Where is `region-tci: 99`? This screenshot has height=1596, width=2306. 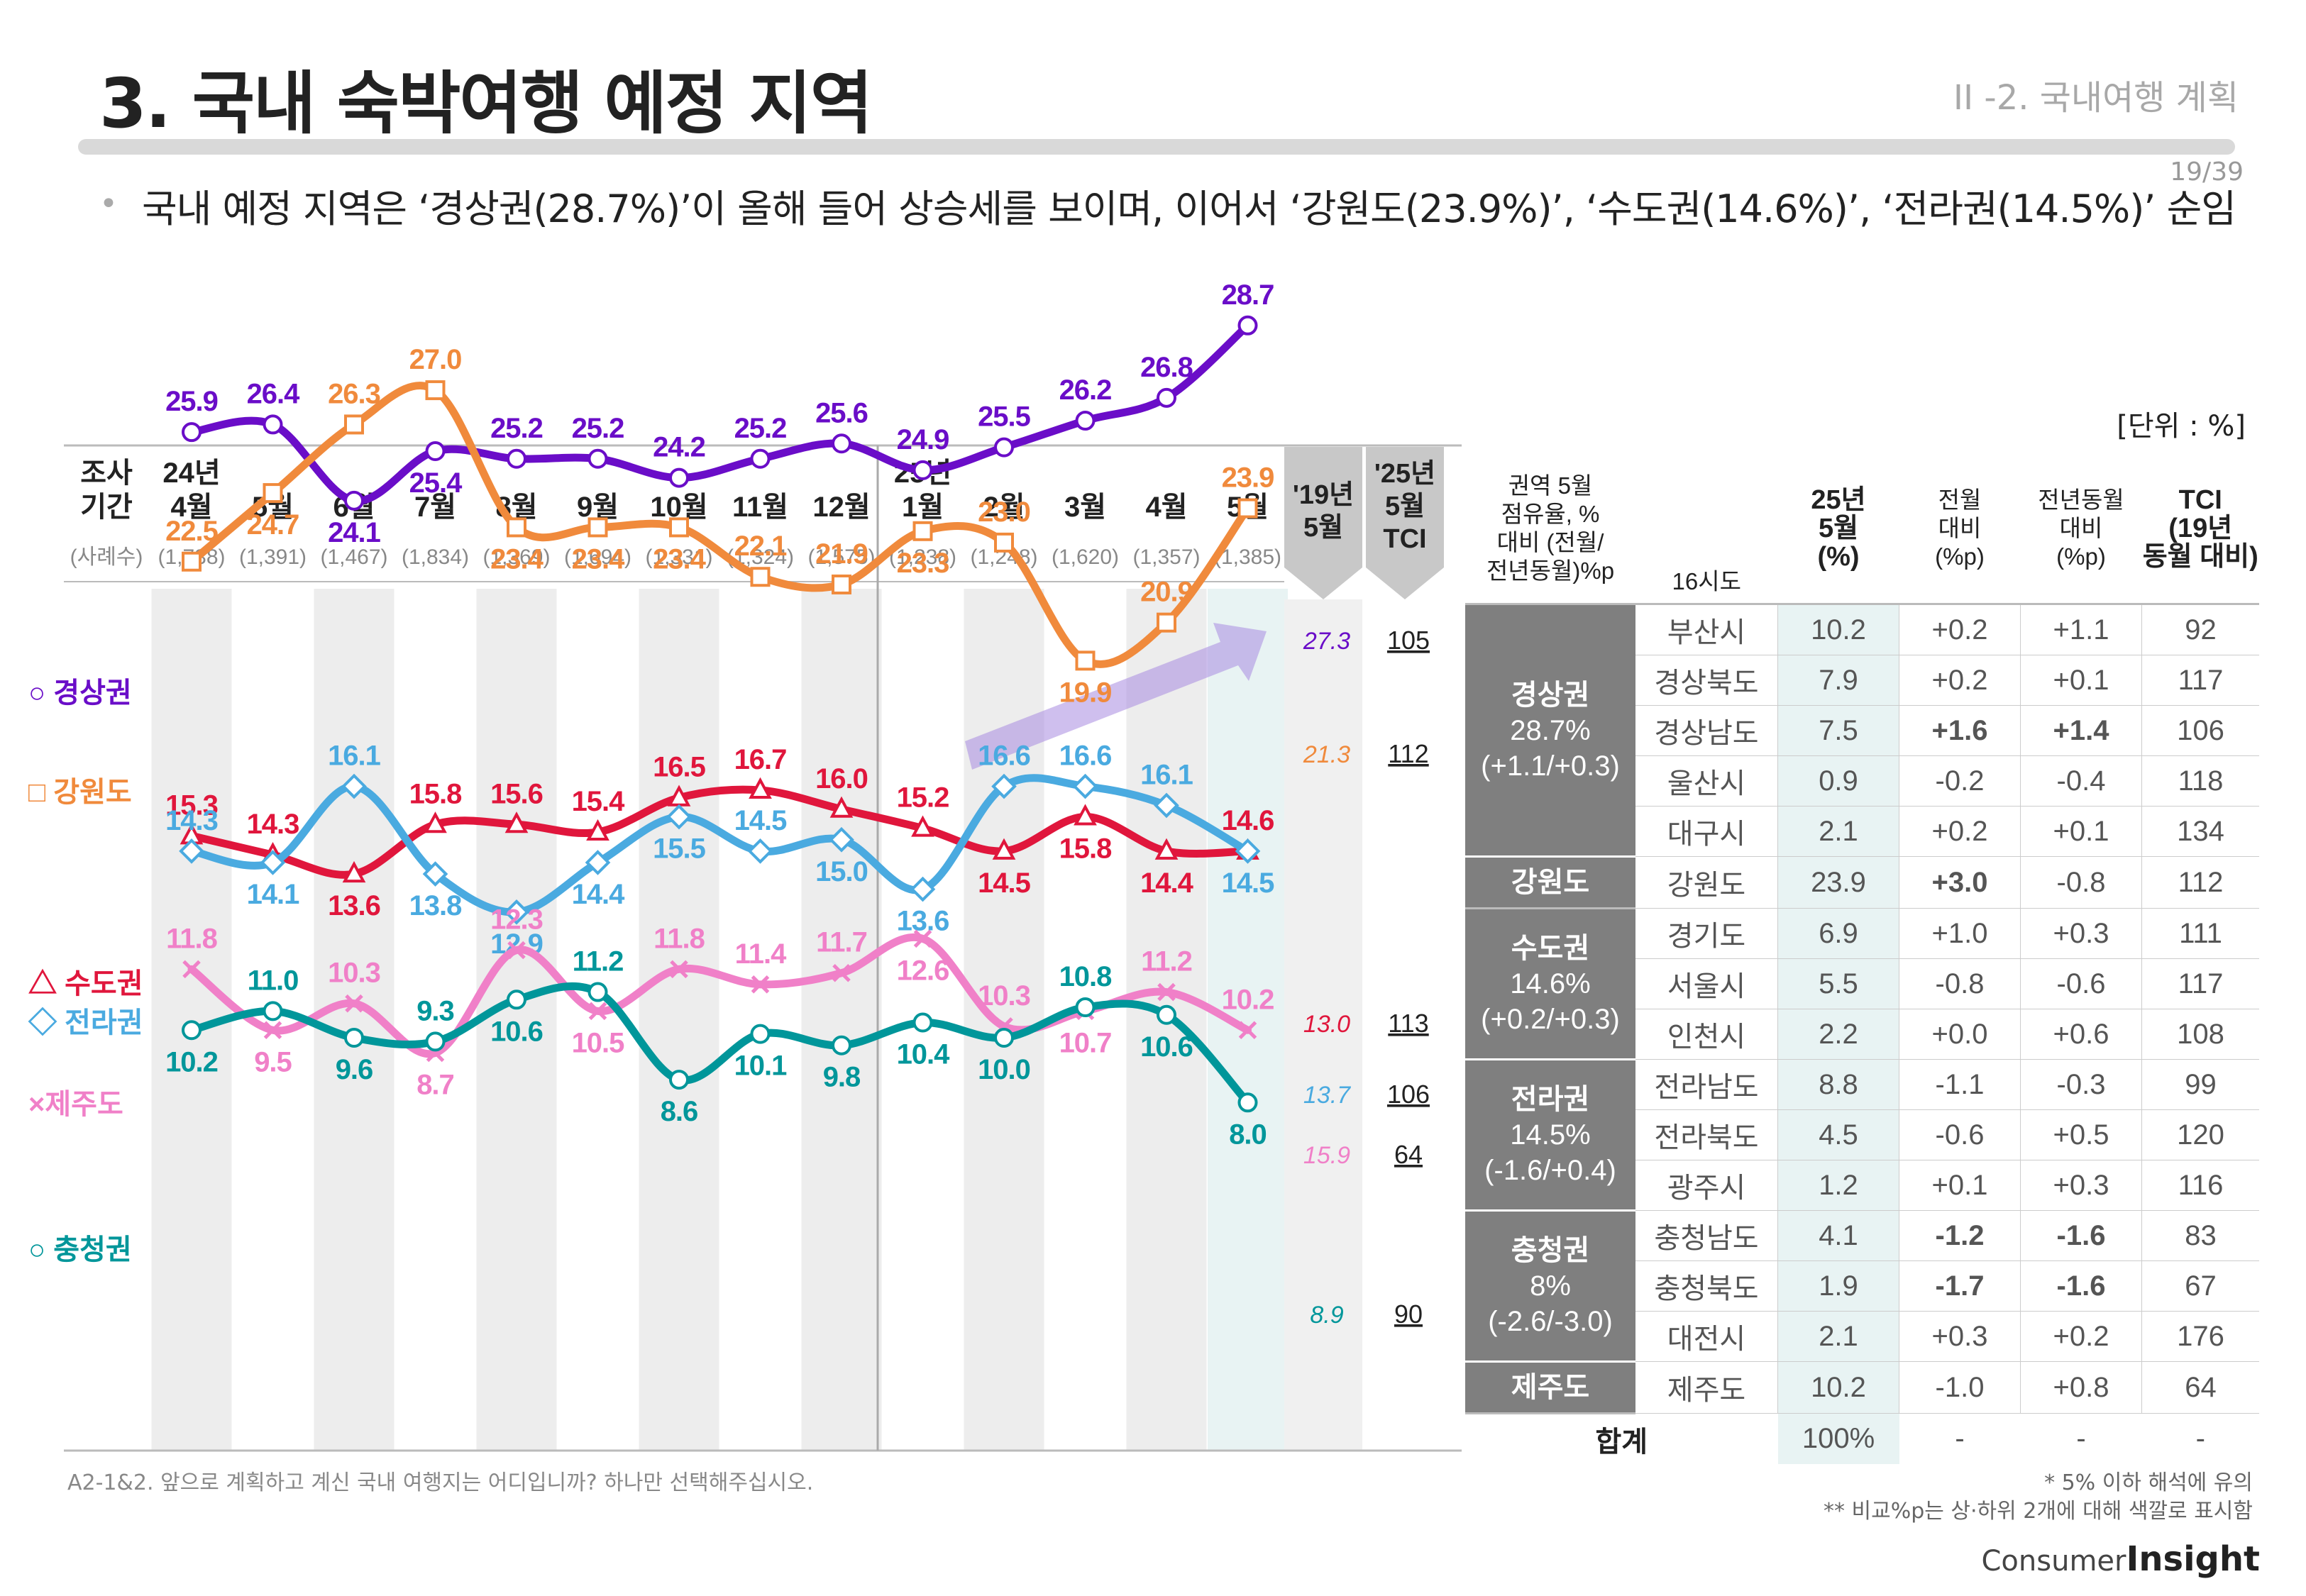 region-tci: 99 is located at coordinates (2200, 1085).